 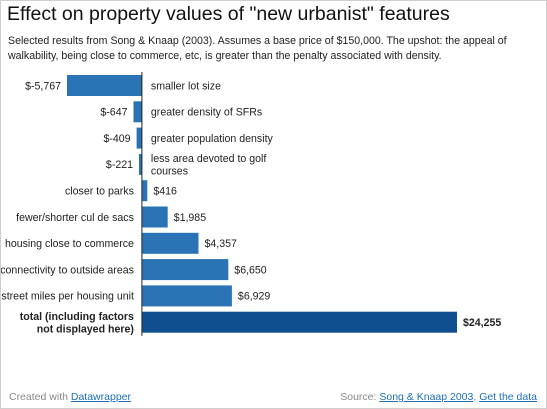 I want to click on value-label: $-647, so click(x=113, y=113).